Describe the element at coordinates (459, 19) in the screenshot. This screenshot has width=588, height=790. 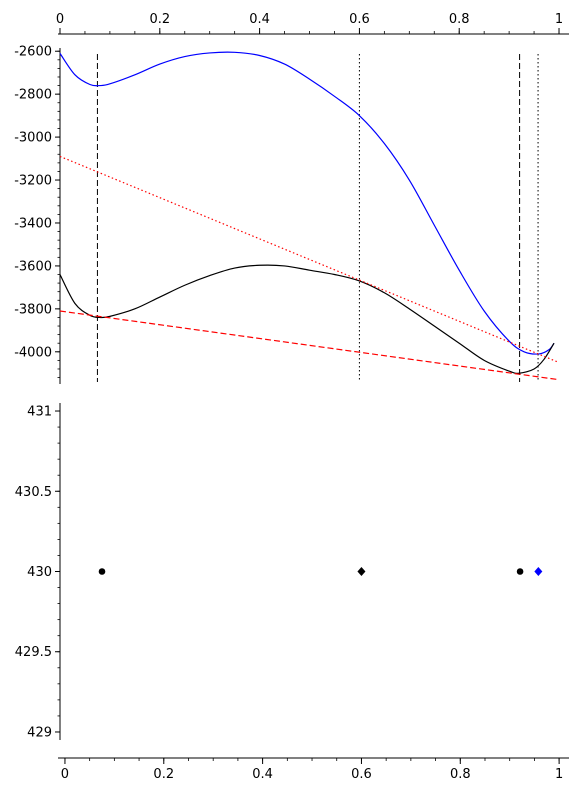
I see `top-x-tick-label: 0.8` at that location.